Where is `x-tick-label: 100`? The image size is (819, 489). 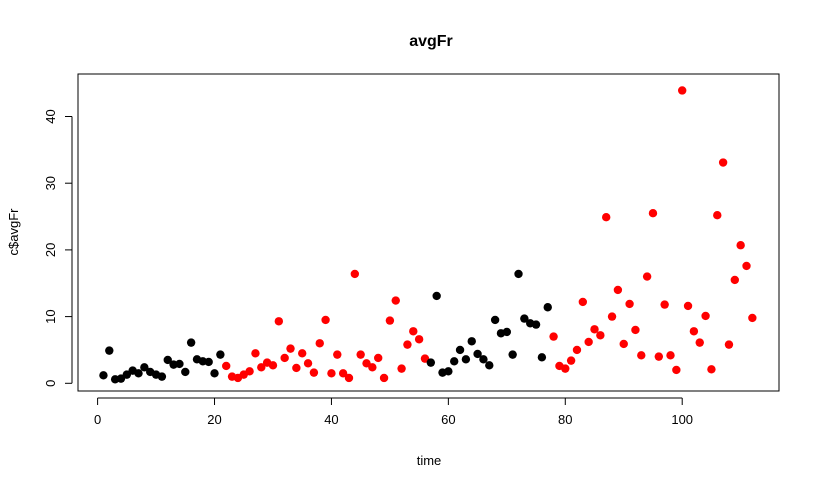
x-tick-label: 100 is located at coordinates (682, 419).